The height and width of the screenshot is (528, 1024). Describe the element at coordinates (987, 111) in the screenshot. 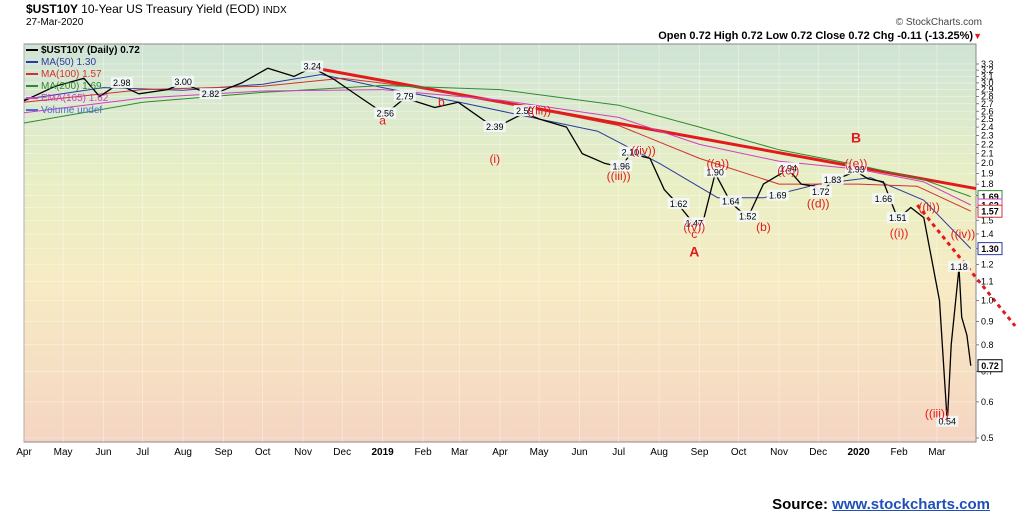

I see `y-tick-label: 2.6` at that location.